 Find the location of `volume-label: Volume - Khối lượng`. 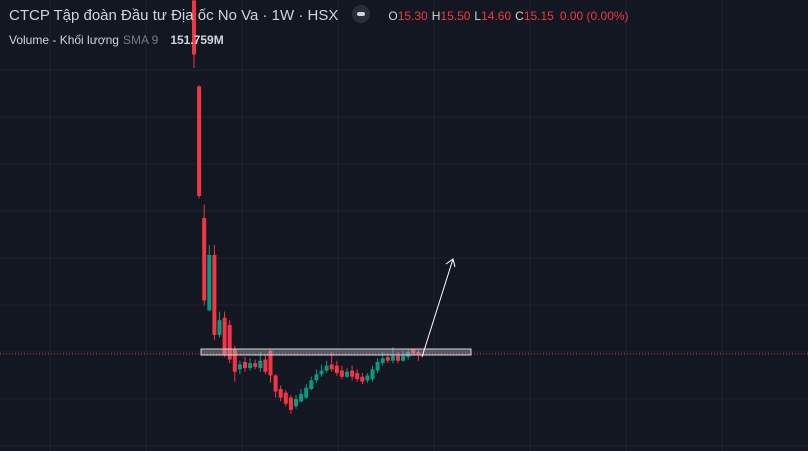

volume-label: Volume - Khối lượng is located at coordinates (64, 40).